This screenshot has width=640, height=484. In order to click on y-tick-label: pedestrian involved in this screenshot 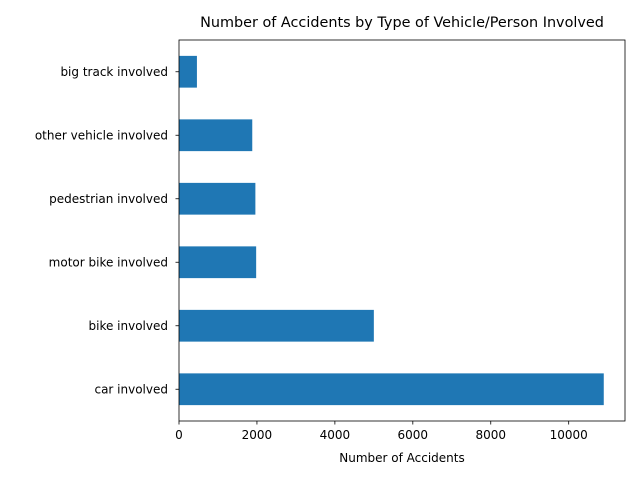, I will do `click(108, 199)`.